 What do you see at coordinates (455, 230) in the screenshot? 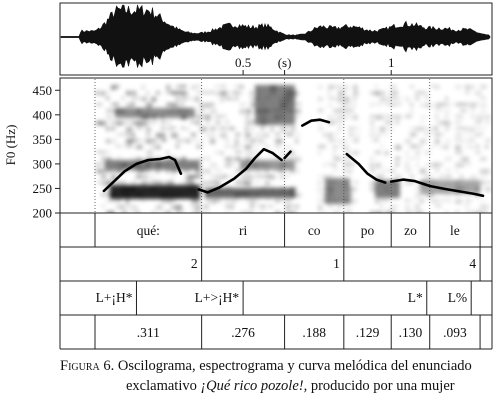
I see `tier-label: le` at bounding box center [455, 230].